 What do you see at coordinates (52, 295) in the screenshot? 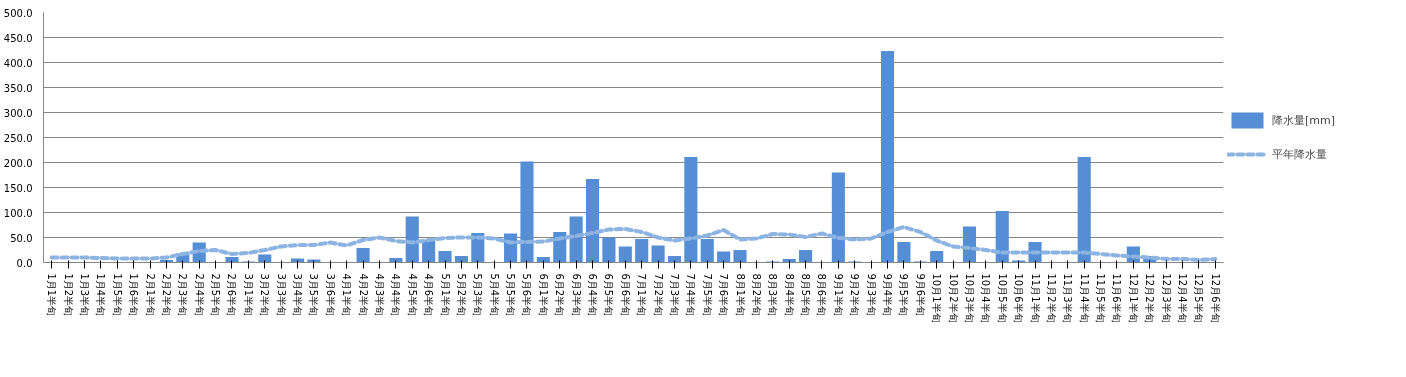
I see `x-tick-label: 1月1半旬` at bounding box center [52, 295].